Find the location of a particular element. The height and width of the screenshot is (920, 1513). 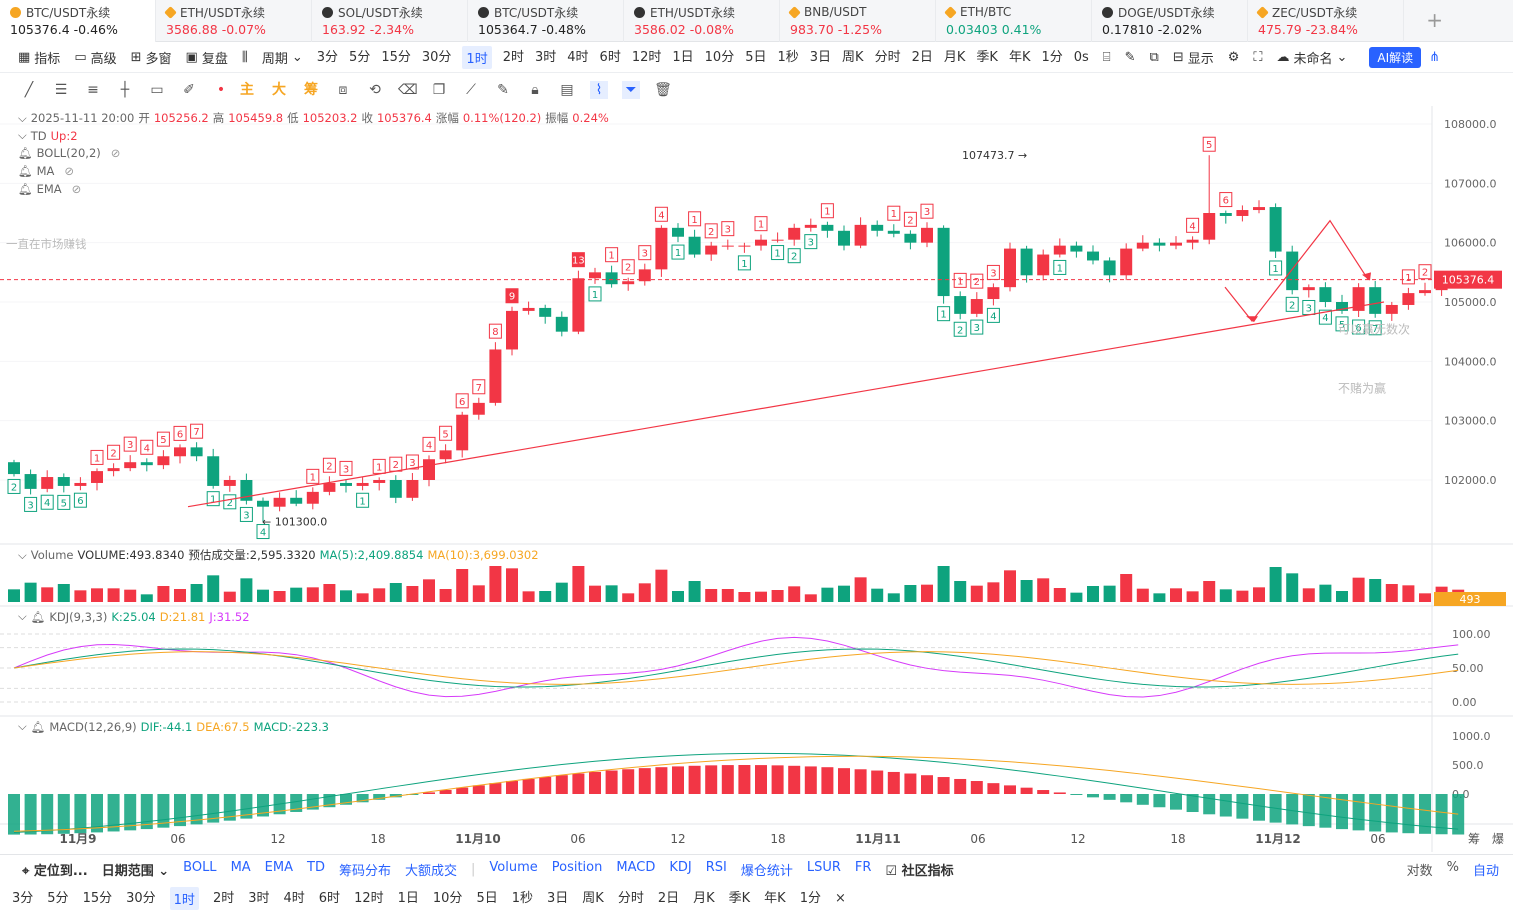

period-1秒: 1秒 is located at coordinates (788, 57).